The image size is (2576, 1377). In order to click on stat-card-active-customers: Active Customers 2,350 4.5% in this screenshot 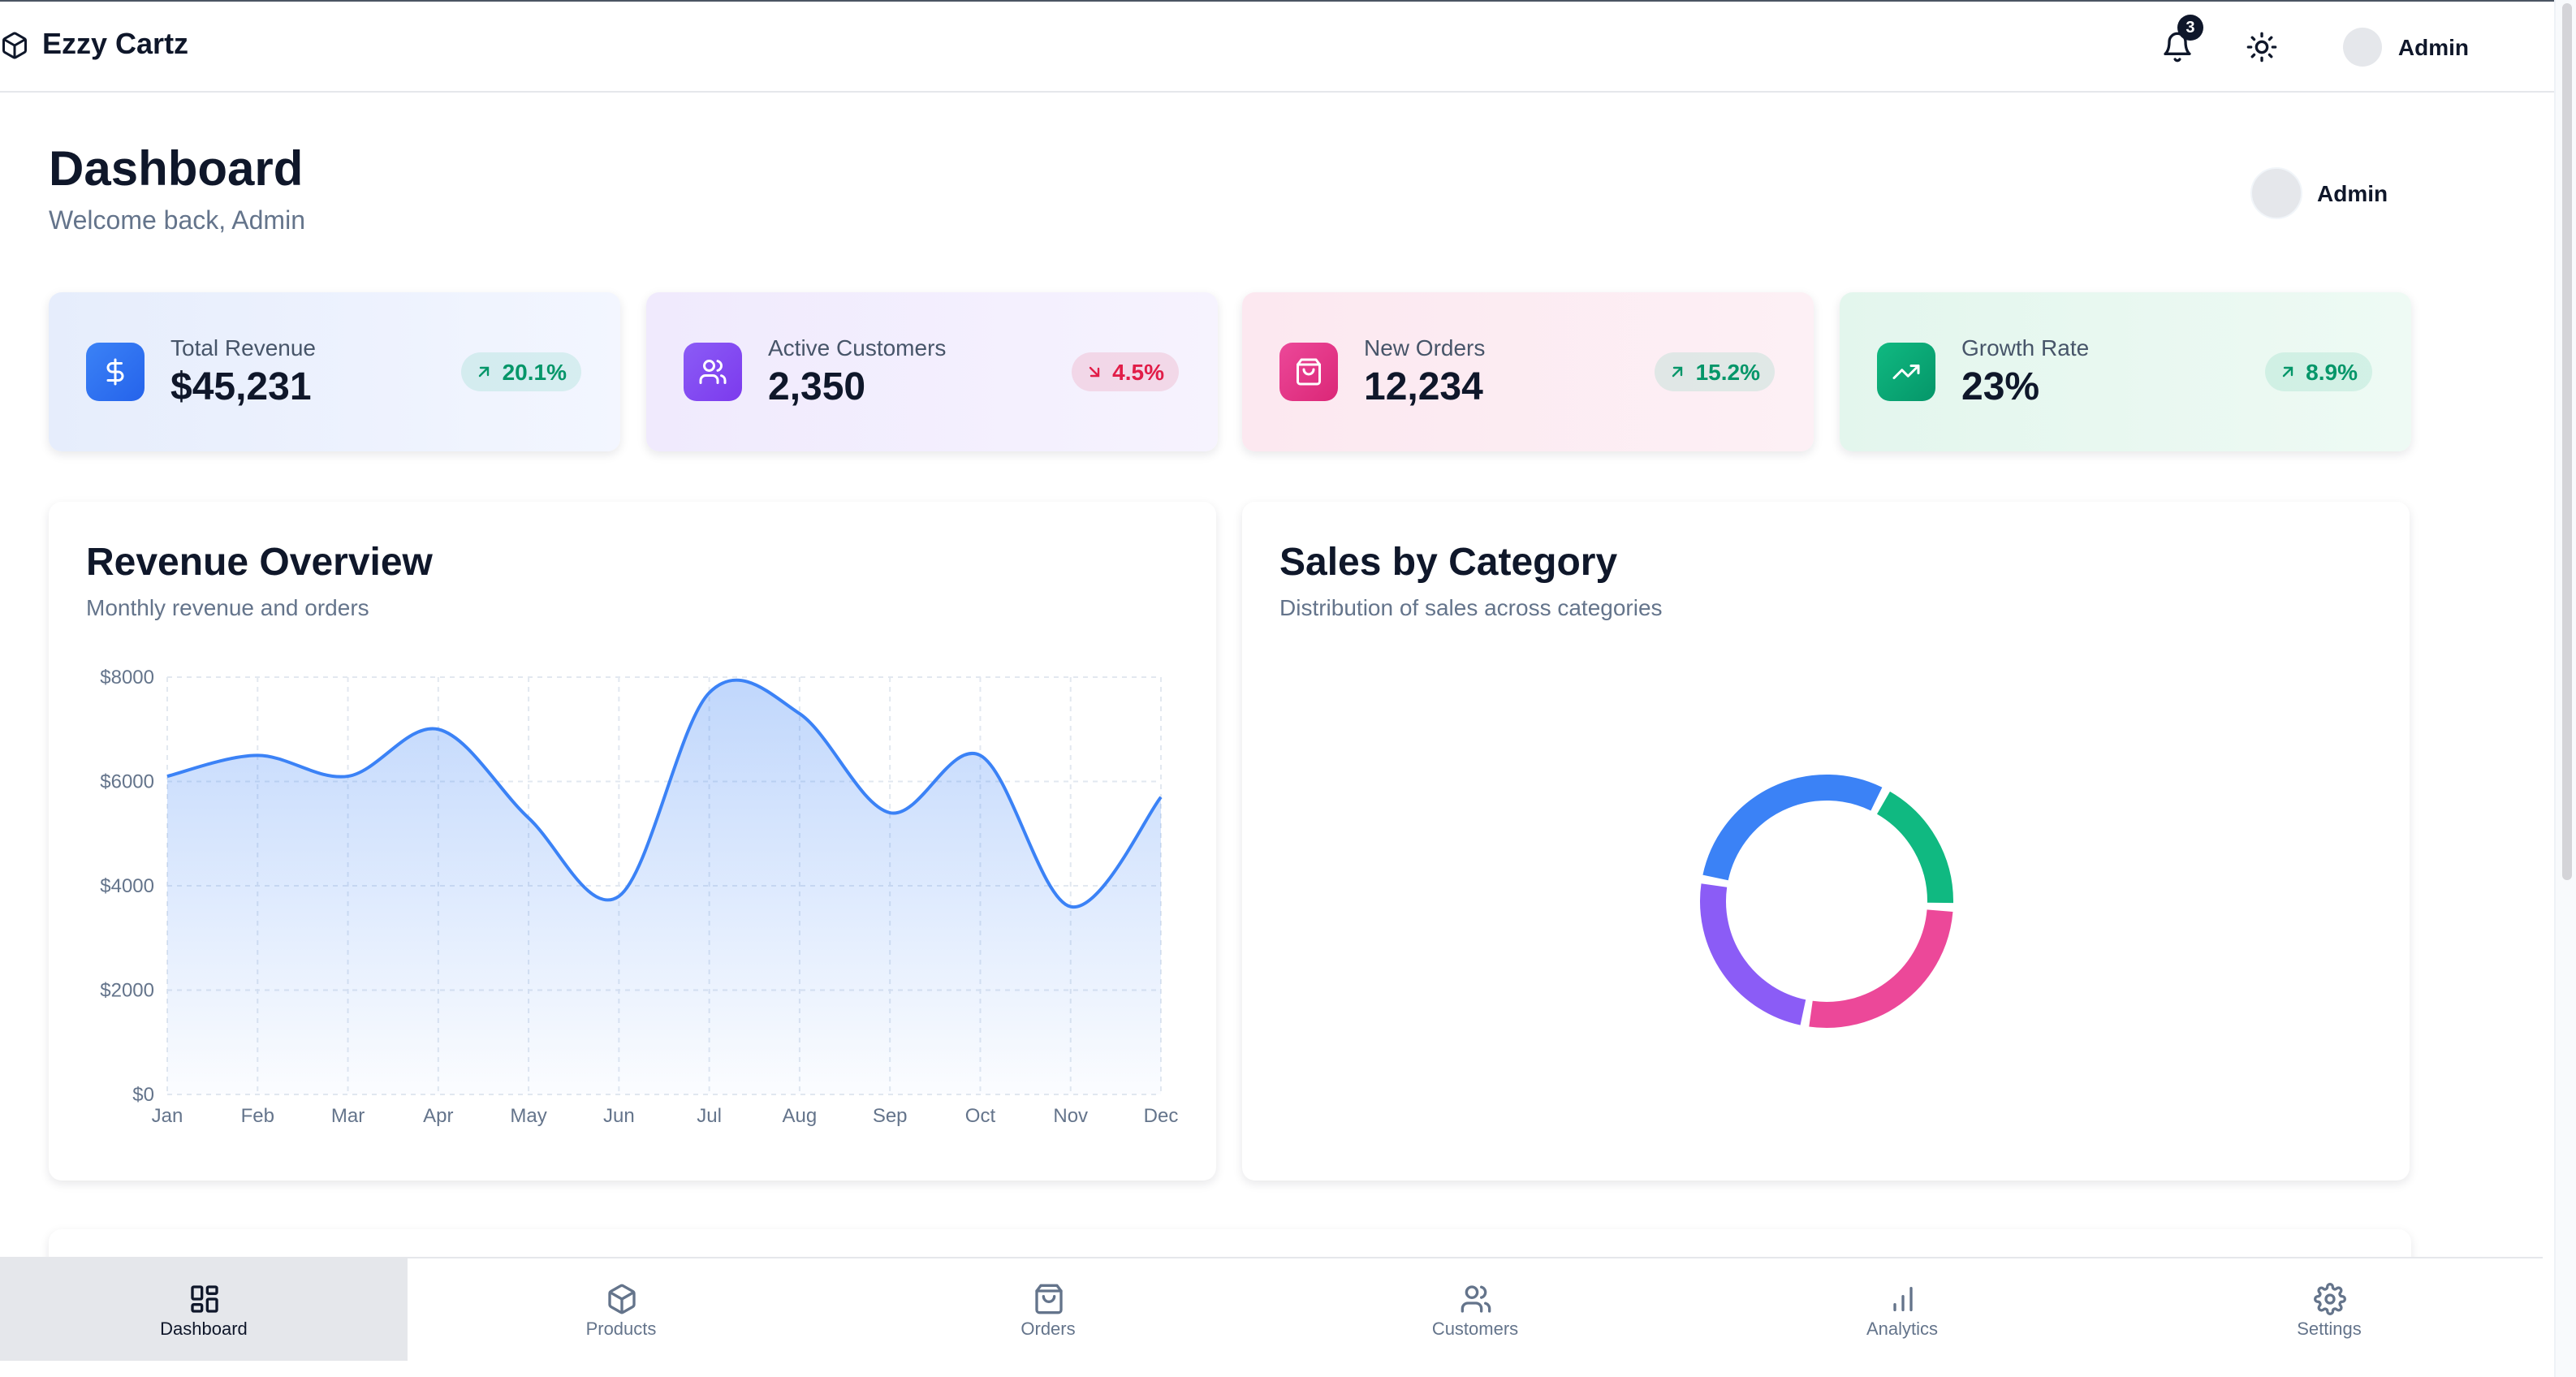, I will do `click(932, 371)`.